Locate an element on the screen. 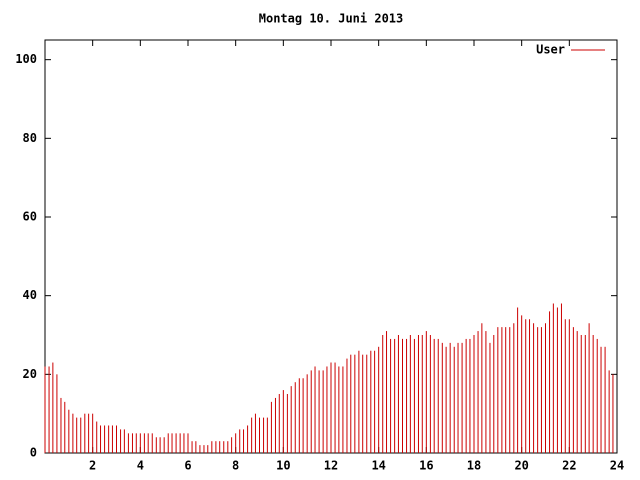  x-tick-label: 20 is located at coordinates (521, 466).